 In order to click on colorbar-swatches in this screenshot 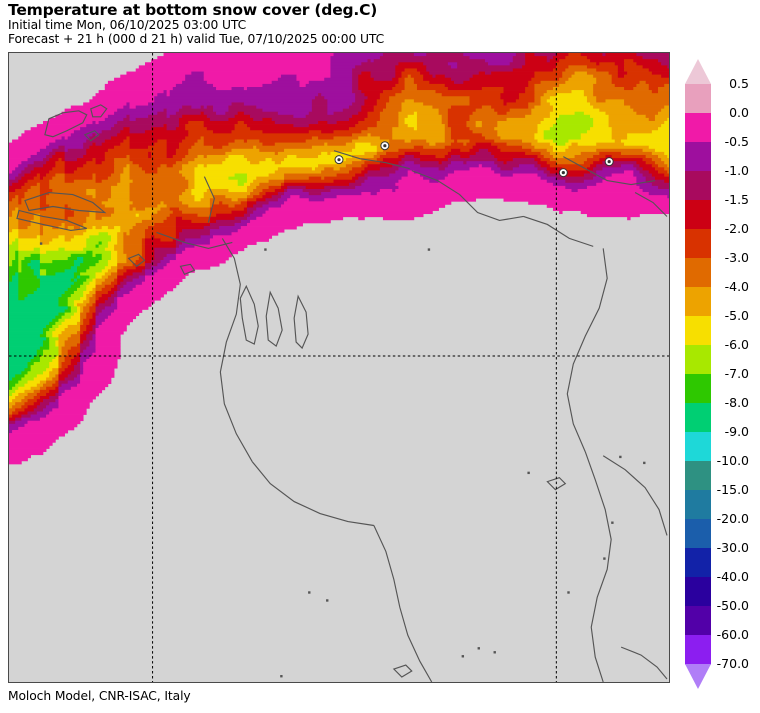, I will do `click(698, 374)`.